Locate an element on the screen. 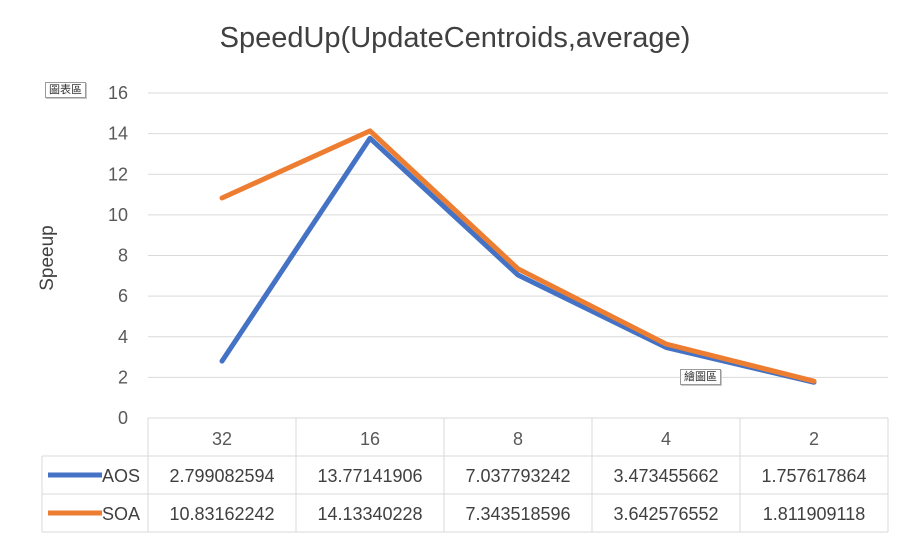 The height and width of the screenshot is (534, 910). data-cell: 10.83162242 is located at coordinates (221, 514).